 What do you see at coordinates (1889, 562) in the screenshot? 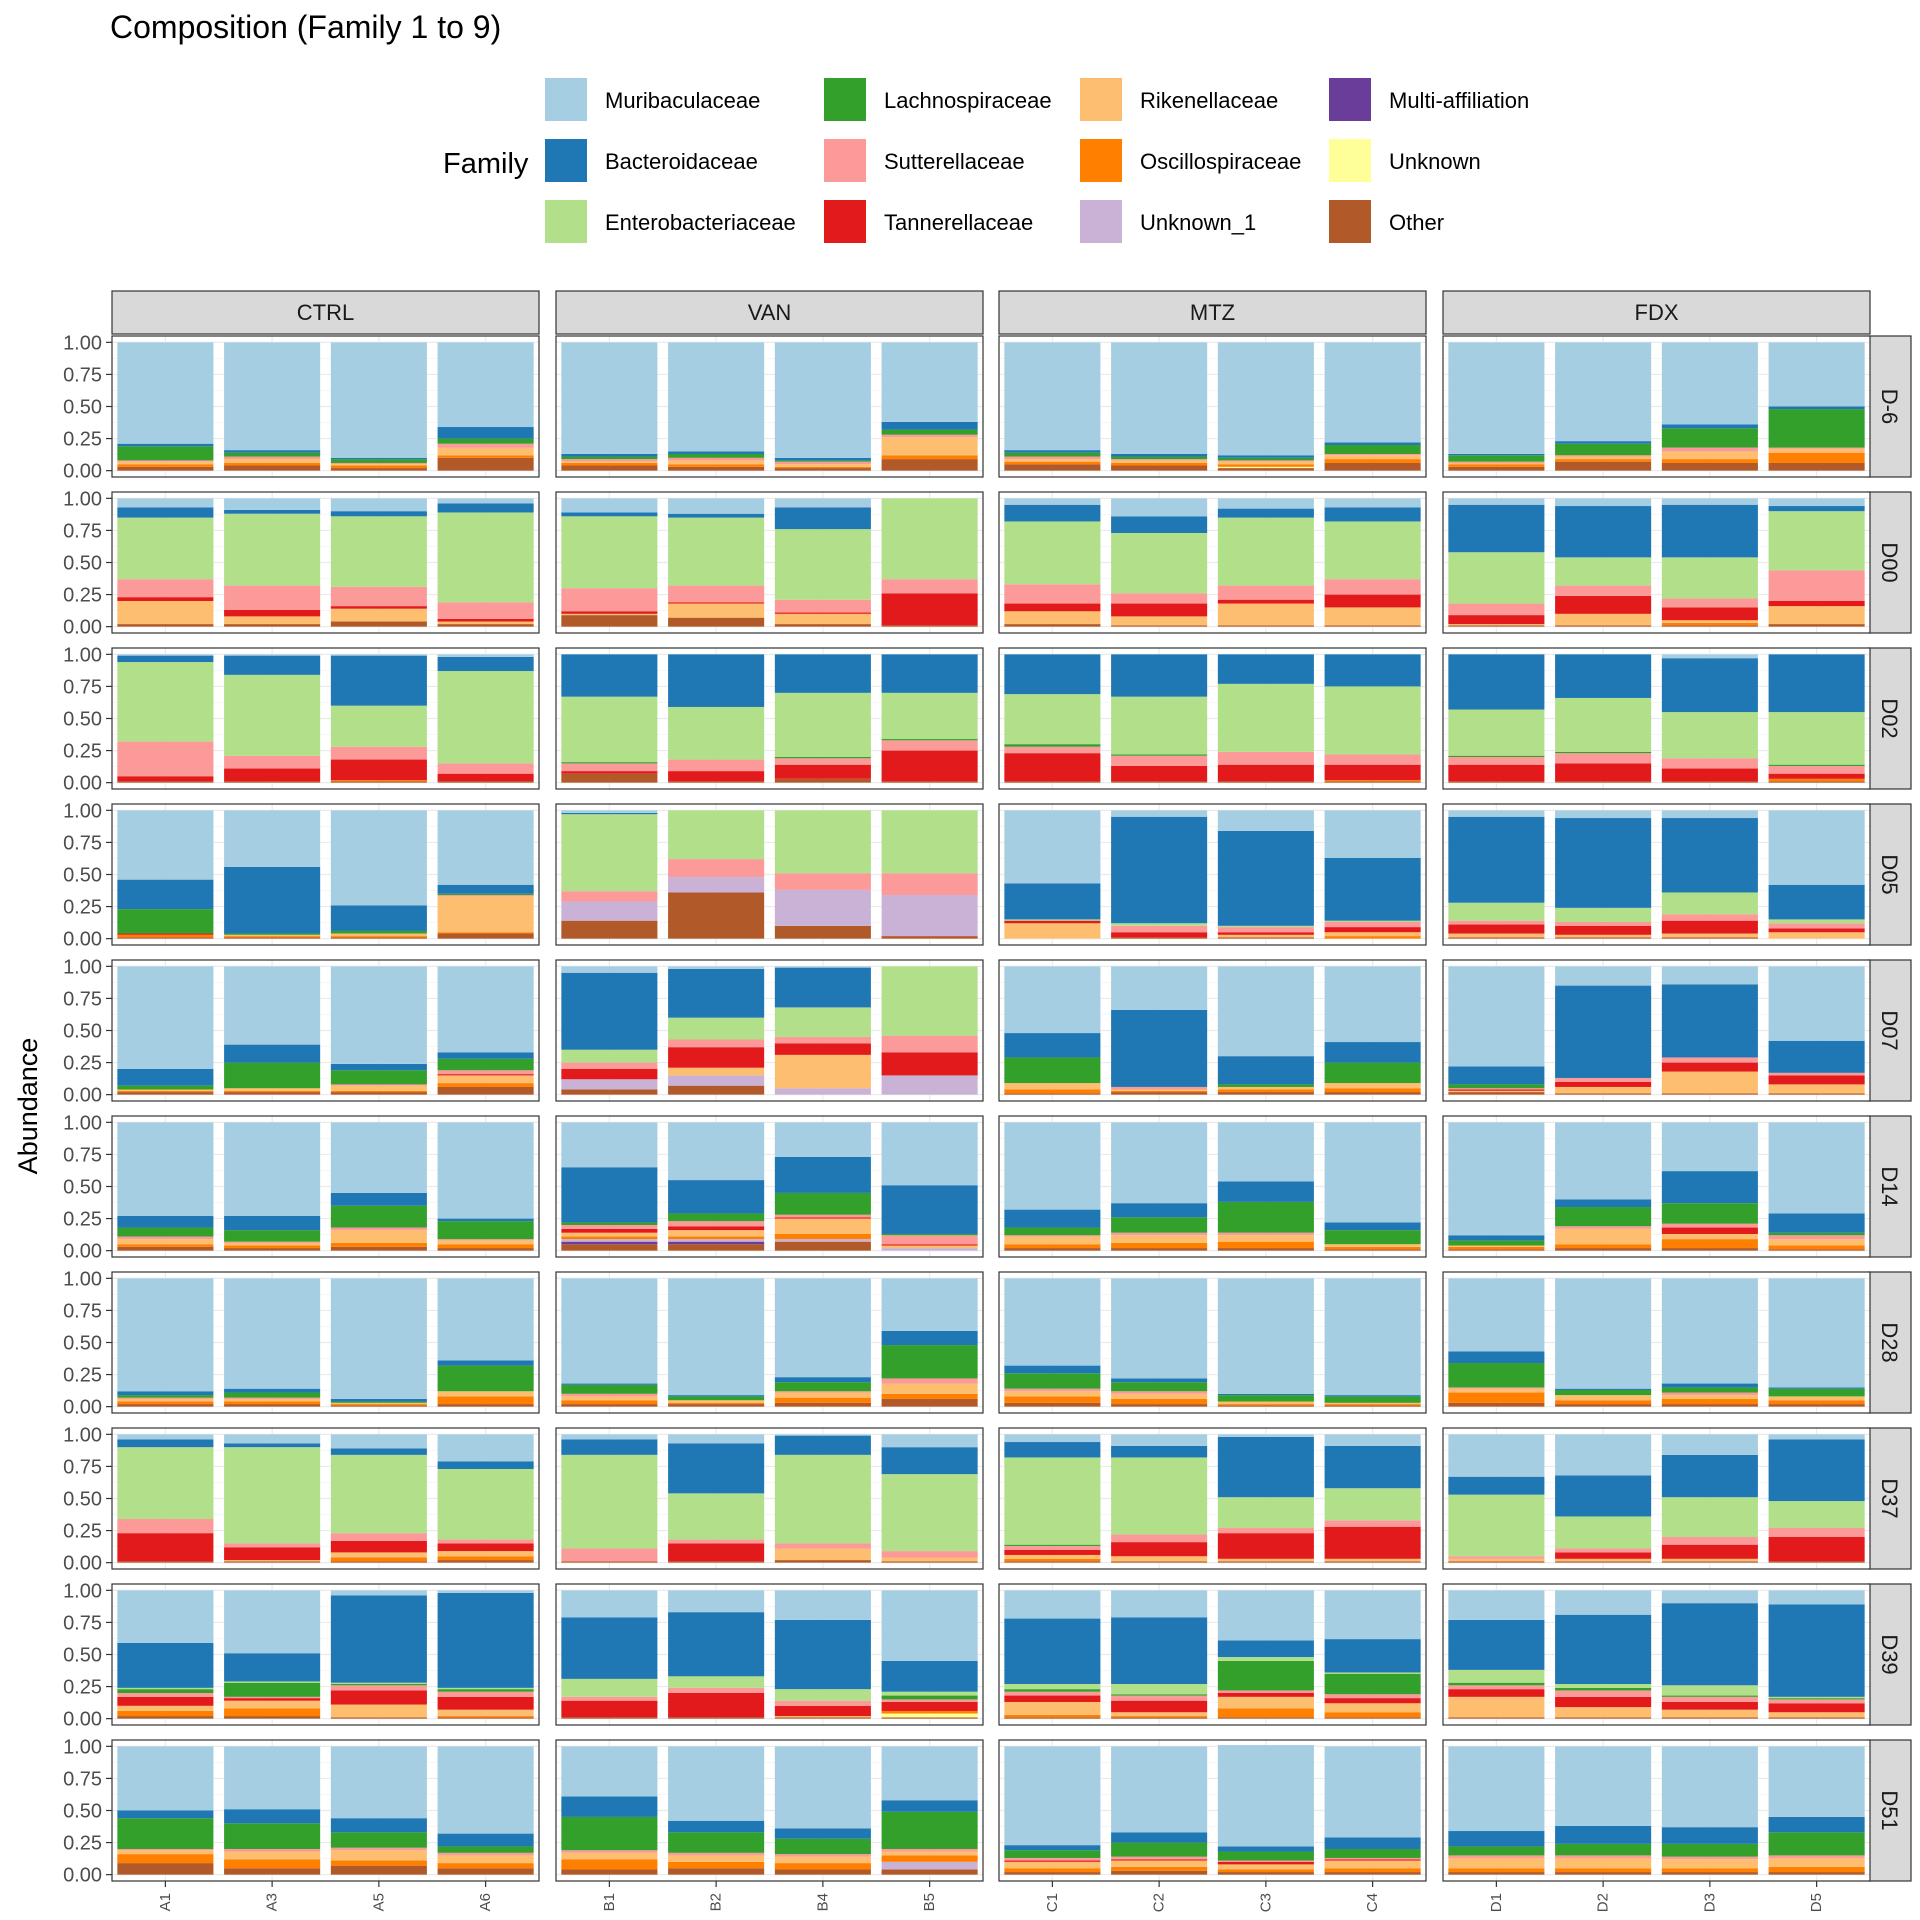
I see `strip-label: D00` at bounding box center [1889, 562].